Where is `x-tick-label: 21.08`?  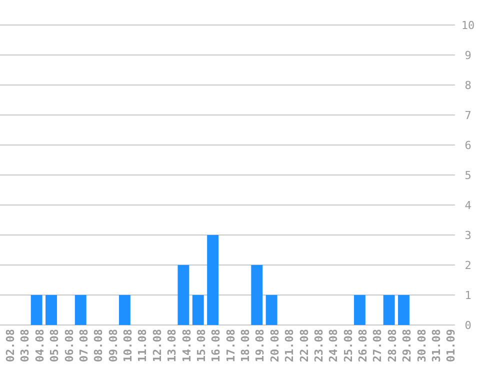 x-tick-label: 21.08 is located at coordinates (289, 345).